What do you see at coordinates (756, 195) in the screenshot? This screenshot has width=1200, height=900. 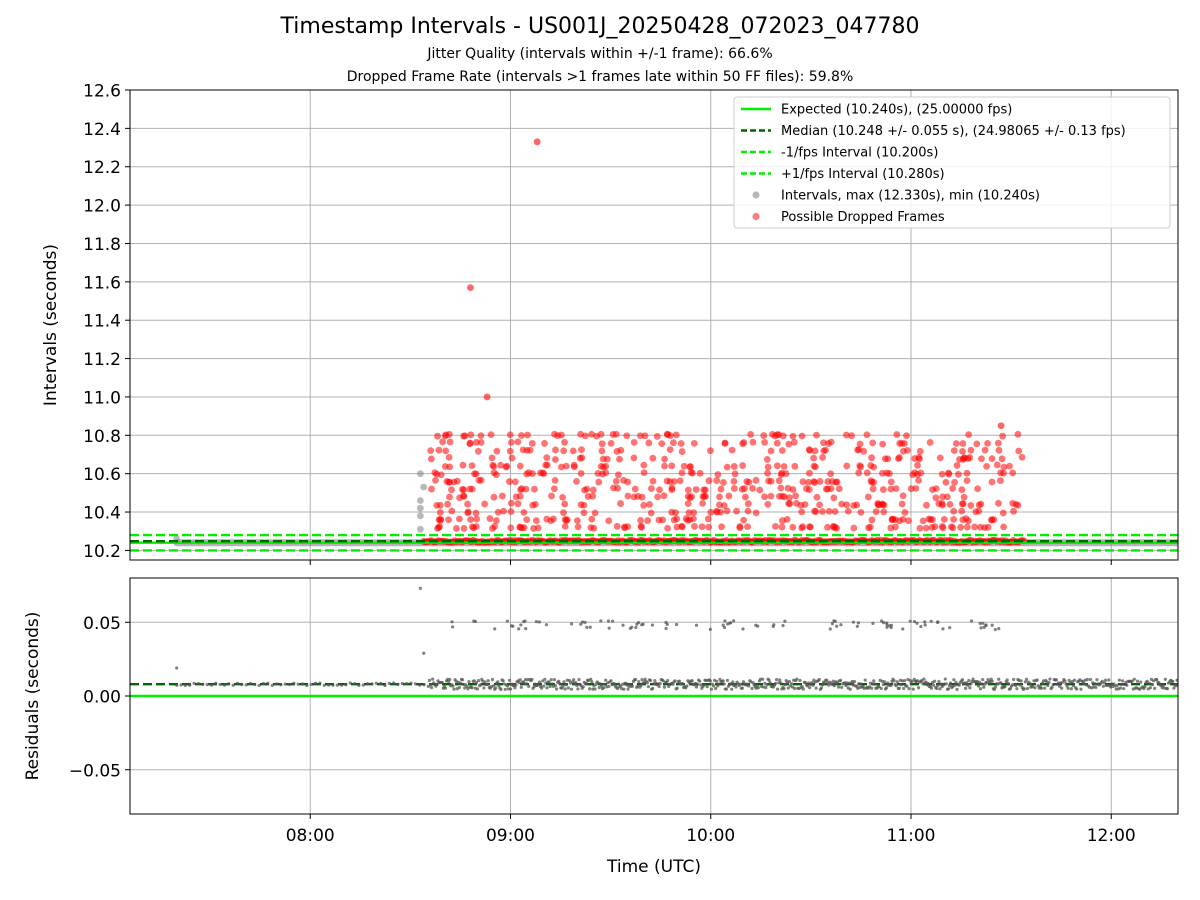 I see `legend-entry-5-marker` at bounding box center [756, 195].